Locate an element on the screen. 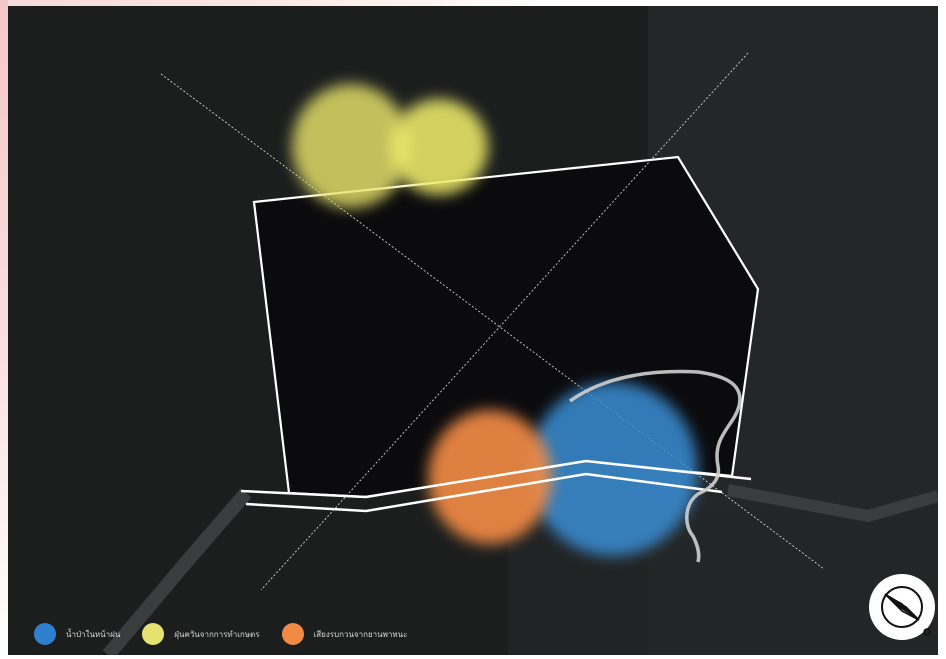  legend-item-noise: เสียงรบกวนจากยานพาหนะ is located at coordinates (344, 634).